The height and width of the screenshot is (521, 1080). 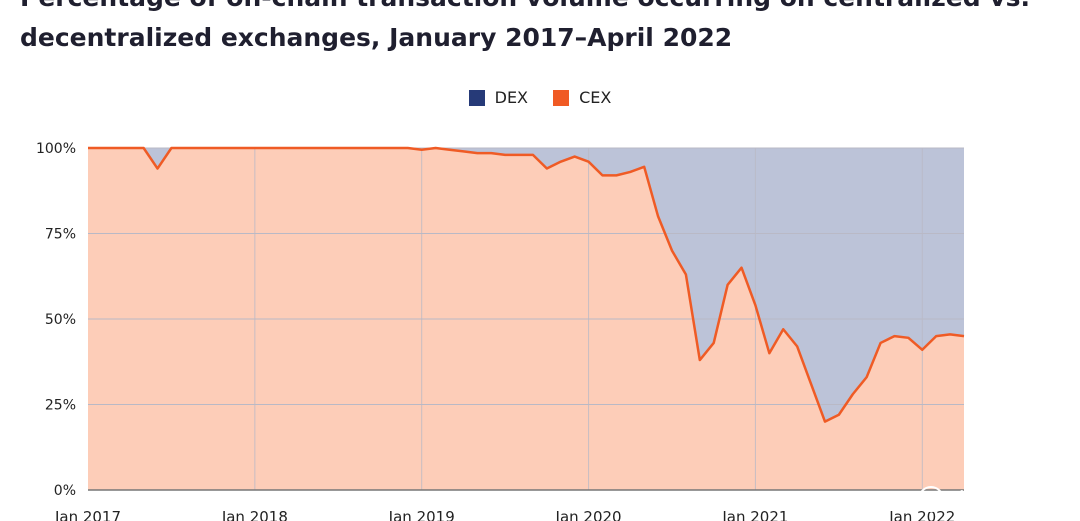 I want to click on legend-item-dex: DEX, so click(x=498, y=97).